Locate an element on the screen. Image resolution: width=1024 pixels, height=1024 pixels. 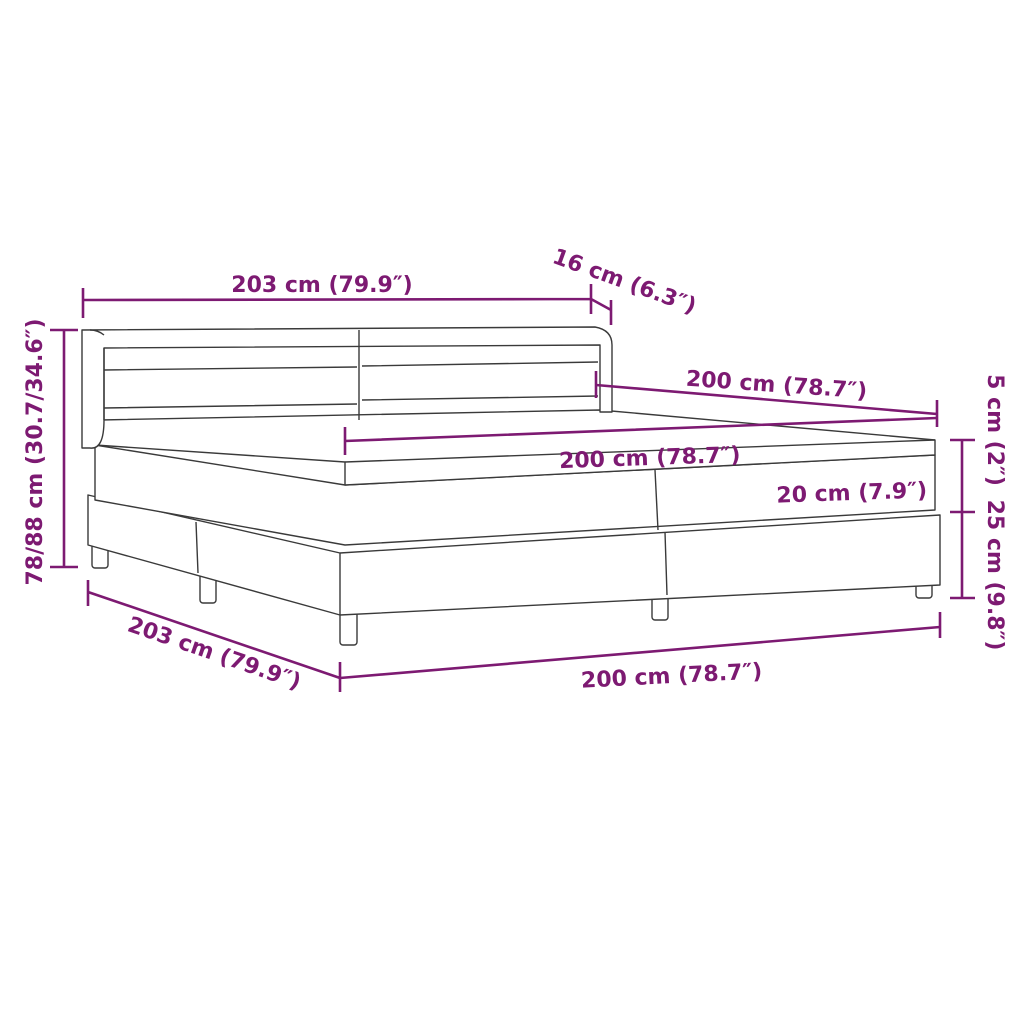
topper is located at coordinates (515, 447).